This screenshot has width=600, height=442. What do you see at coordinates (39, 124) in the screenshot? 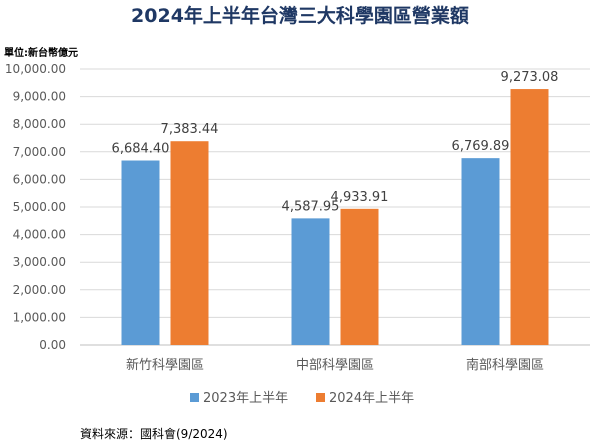
I see `y-tick-label: 8,000.00` at bounding box center [39, 124].